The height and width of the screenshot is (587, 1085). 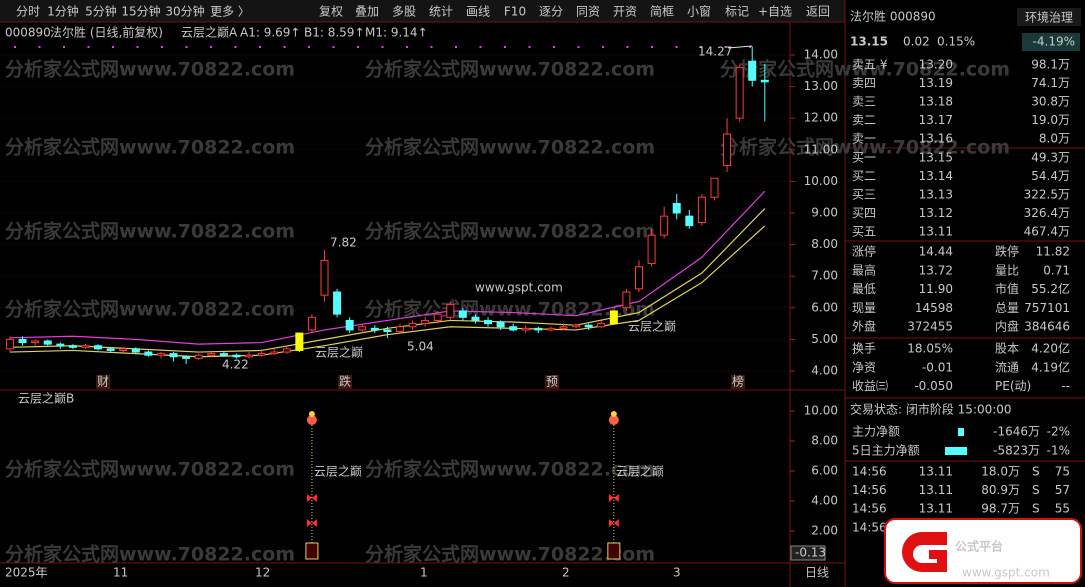 What do you see at coordinates (893, 16) in the screenshot?
I see `stock-title: 法尔胜 000890` at bounding box center [893, 16].